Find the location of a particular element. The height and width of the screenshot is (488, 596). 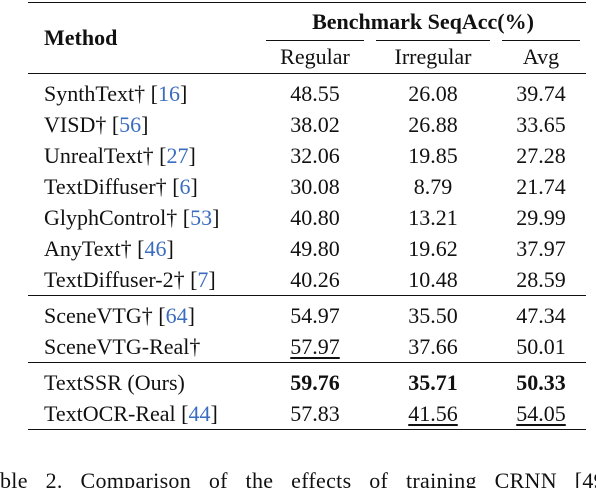

value-cell: 50.01 is located at coordinates (541, 347).